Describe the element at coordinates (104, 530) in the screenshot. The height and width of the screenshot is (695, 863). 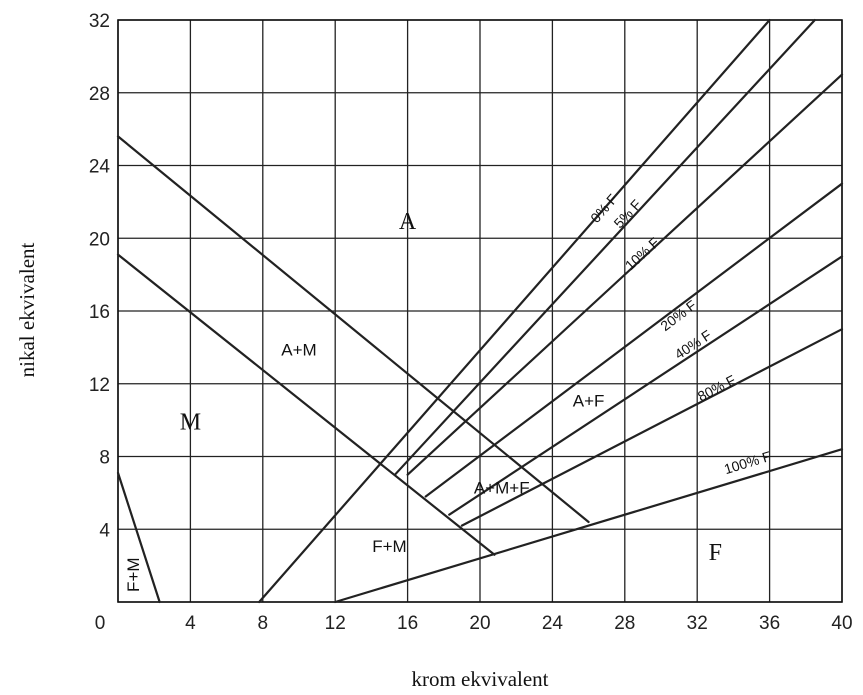
I see `y-tick-label: 4` at that location.